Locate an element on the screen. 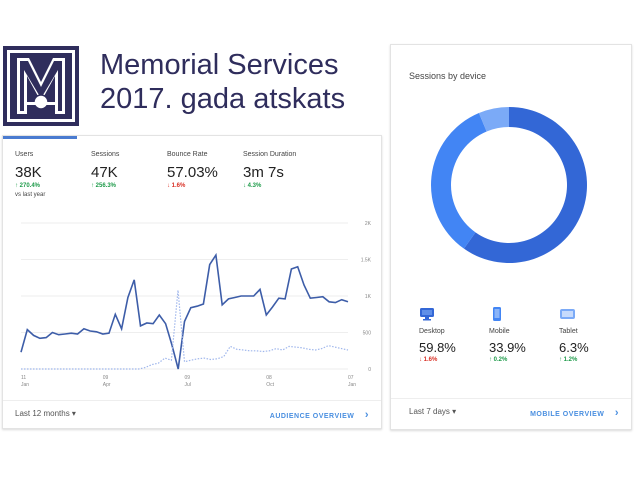 The height and width of the screenshot is (480, 640). device-desktop: Desktop 59.8% ↓ 1.6% is located at coordinates (454, 335).